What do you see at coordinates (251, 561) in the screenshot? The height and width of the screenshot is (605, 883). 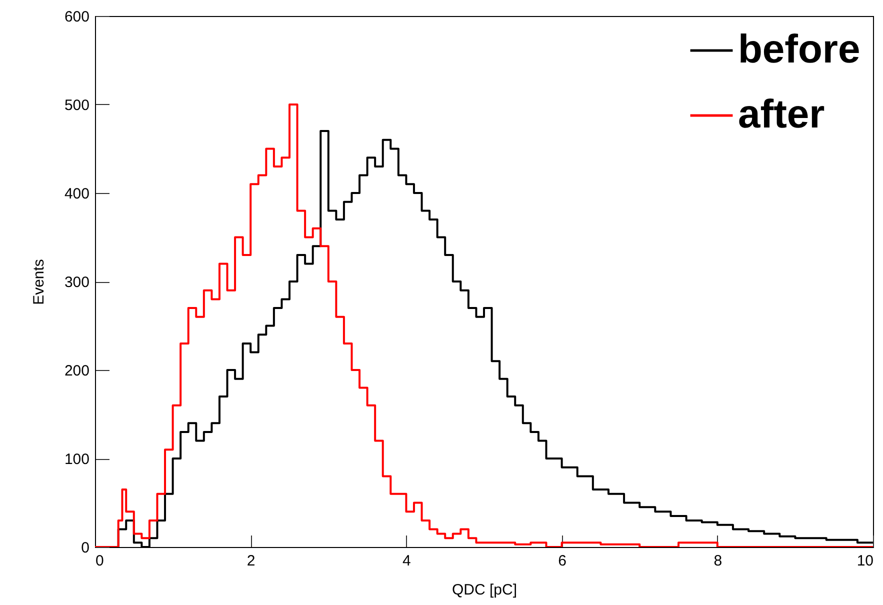 I see `x-tick-label: 2` at bounding box center [251, 561].